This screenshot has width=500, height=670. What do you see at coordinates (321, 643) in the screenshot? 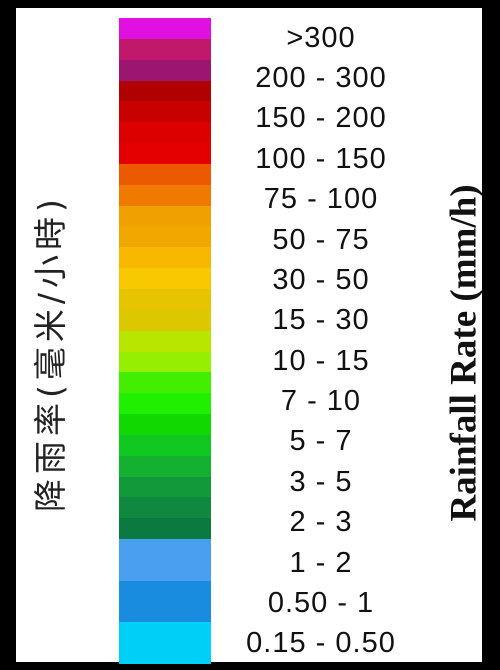
I see `range-label: 0.15 - 0.50` at bounding box center [321, 643].